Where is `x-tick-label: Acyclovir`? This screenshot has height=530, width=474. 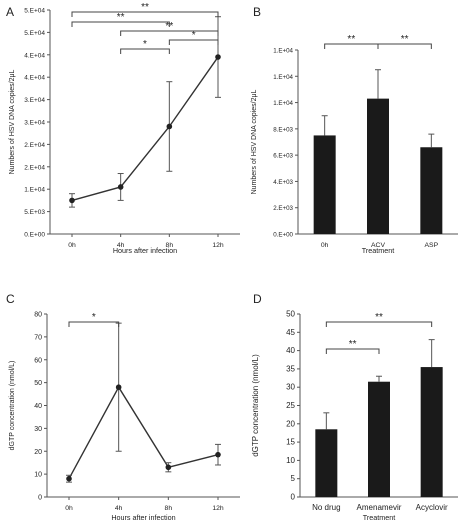 x-tick-label: Acyclovir is located at coordinates (432, 507).